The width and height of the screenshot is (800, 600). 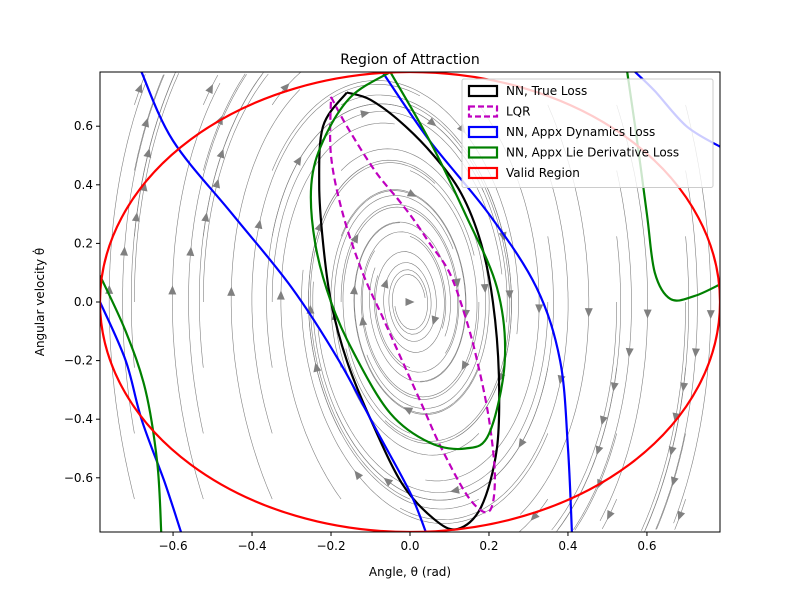 I want to click on x-tick-label: −0.6, so click(x=172, y=546).